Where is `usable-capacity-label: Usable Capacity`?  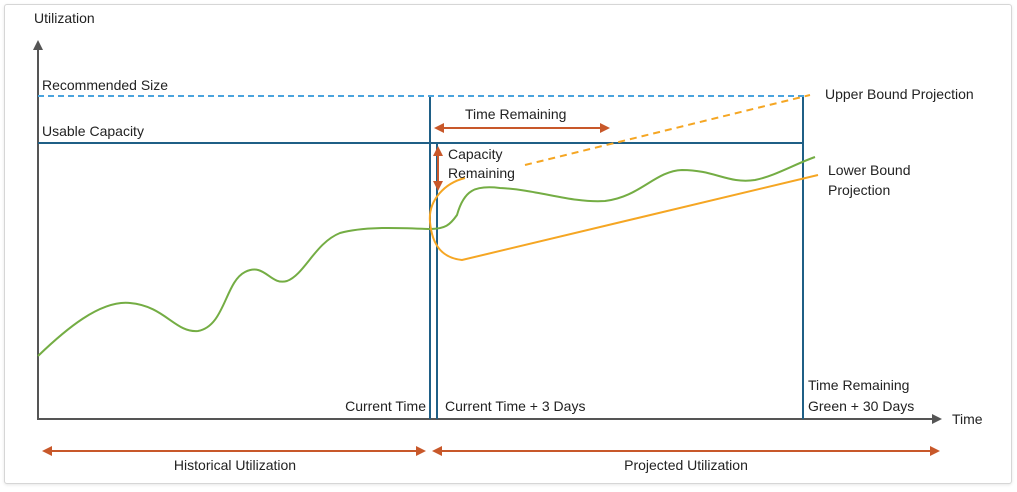
usable-capacity-label: Usable Capacity is located at coordinates (93, 131).